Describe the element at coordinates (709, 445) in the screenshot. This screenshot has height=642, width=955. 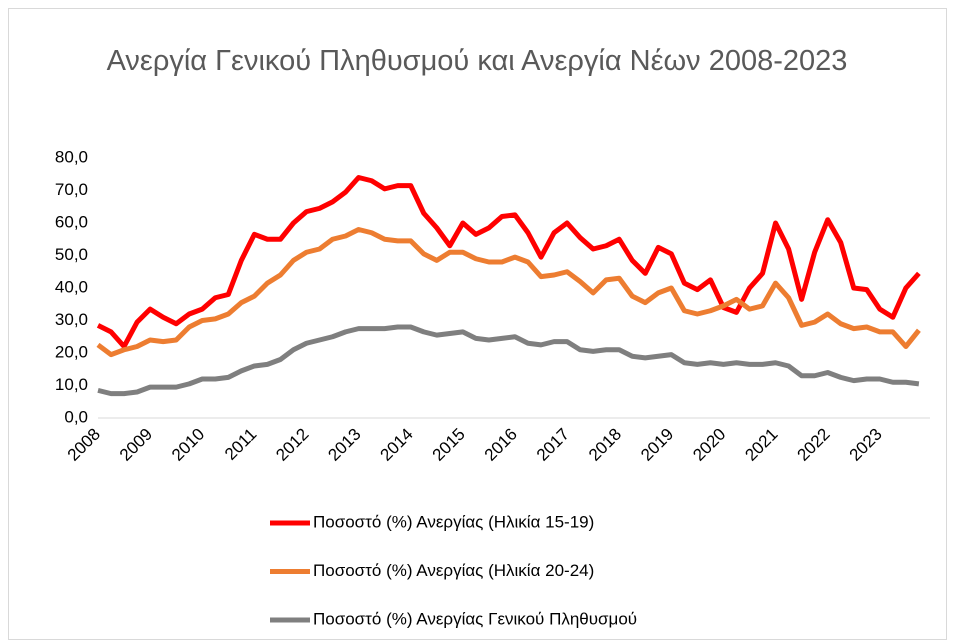
I see `x-tick-label: 2020` at that location.